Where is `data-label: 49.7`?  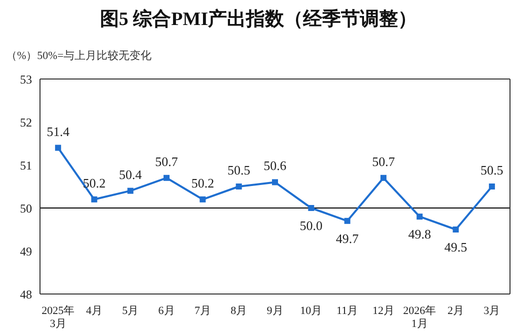
data-label: 49.7 is located at coordinates (348, 238).